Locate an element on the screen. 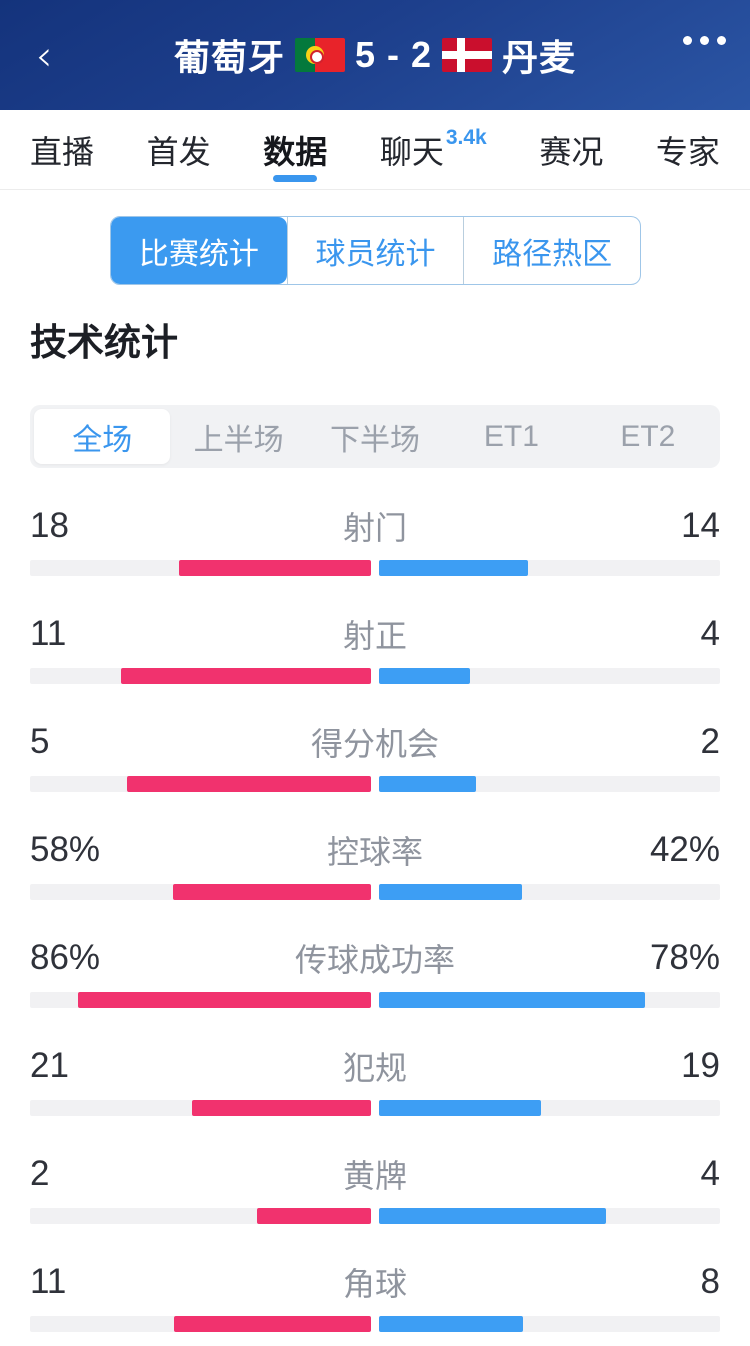  stat-label: 射正 is located at coordinates (374, 636).